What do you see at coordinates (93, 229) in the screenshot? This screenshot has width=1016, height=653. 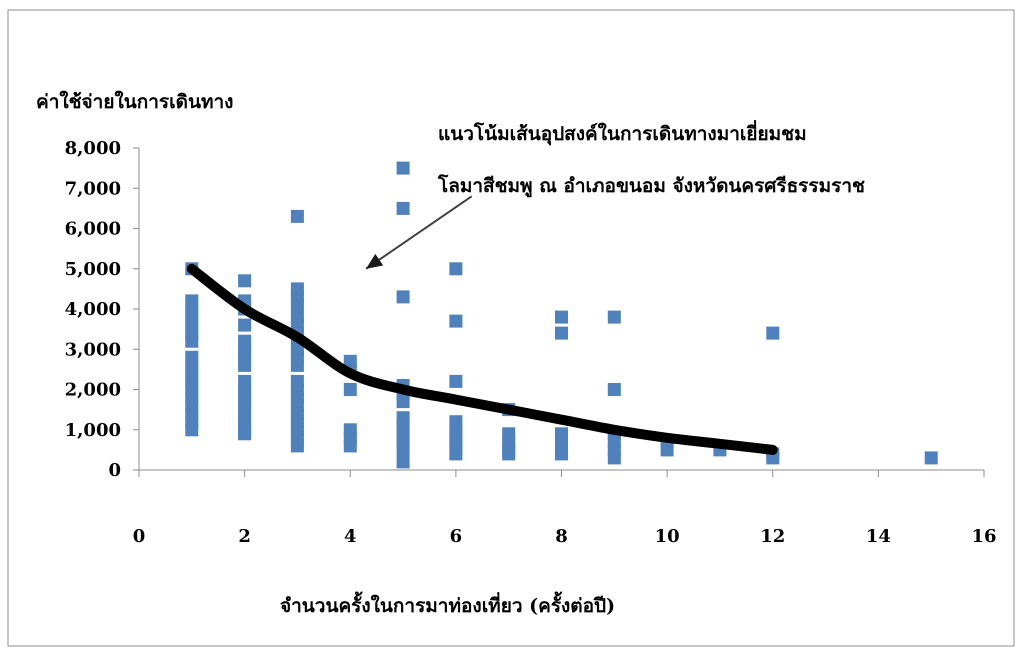 I see `y-tick-label: 6,000` at bounding box center [93, 229].